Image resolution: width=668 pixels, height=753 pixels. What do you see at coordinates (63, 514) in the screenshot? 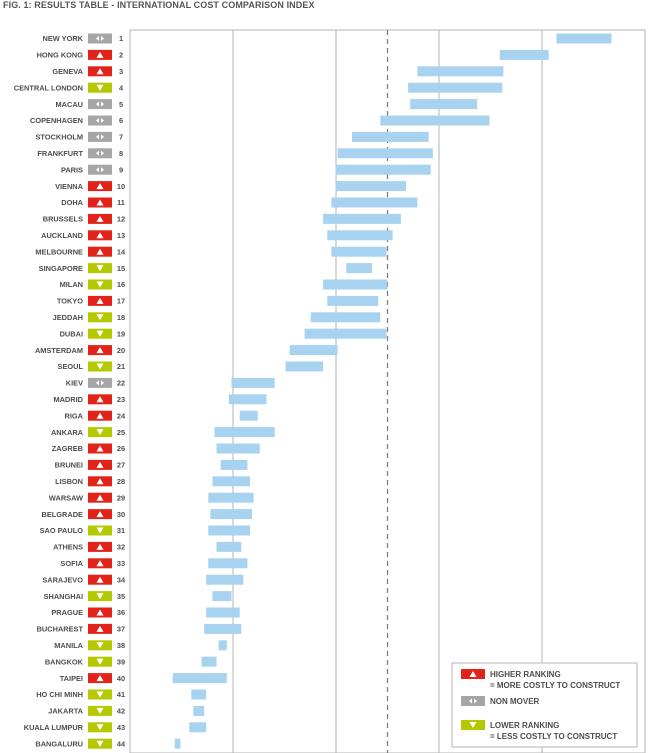
I see `city-label: BELGRADE` at bounding box center [63, 514].